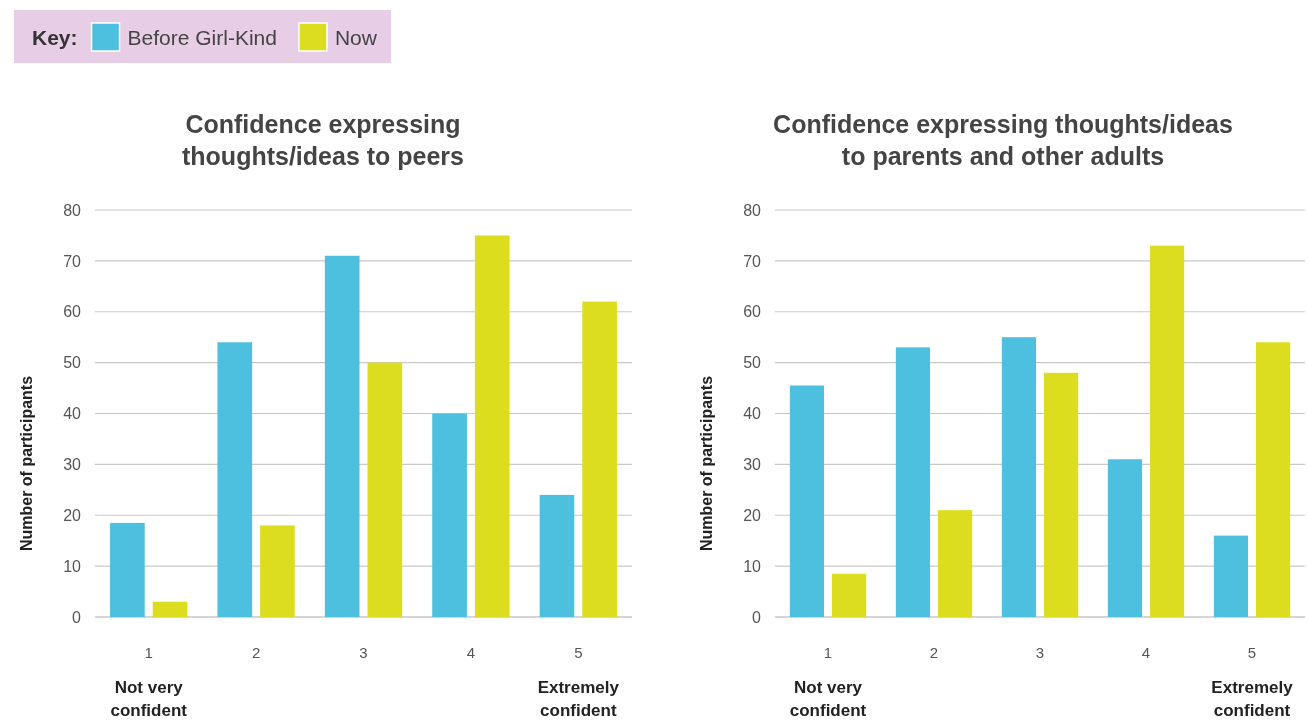  I want to click on chart-title: Confidence expressing thoughts/ideas to peers, so click(323, 140).